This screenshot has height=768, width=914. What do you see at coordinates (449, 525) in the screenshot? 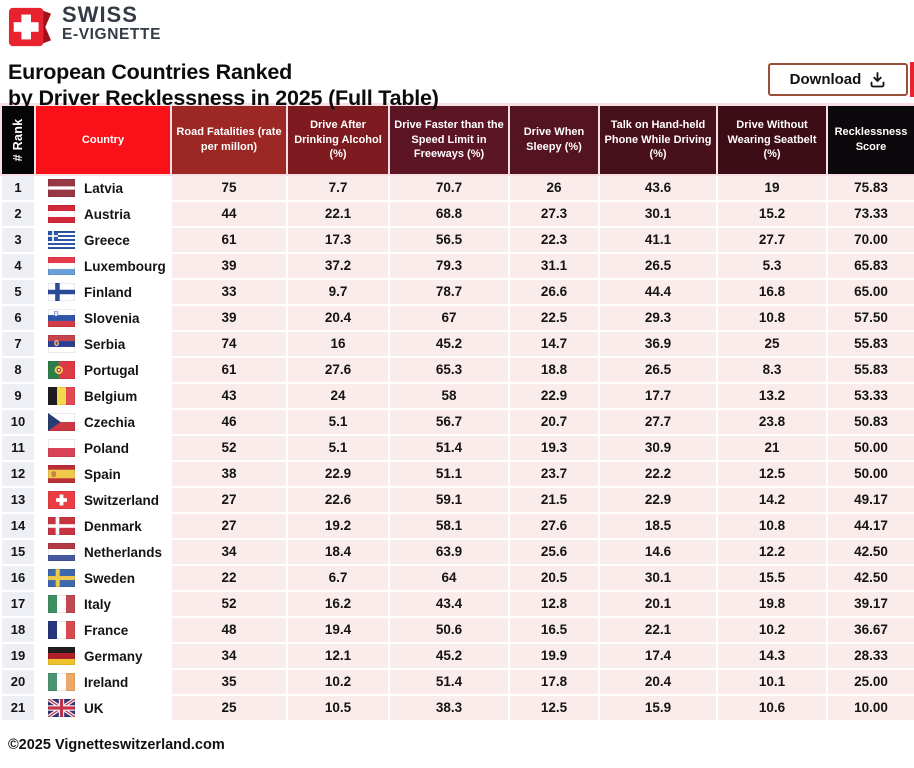
I see `value-cell: 58.1` at bounding box center [449, 525].